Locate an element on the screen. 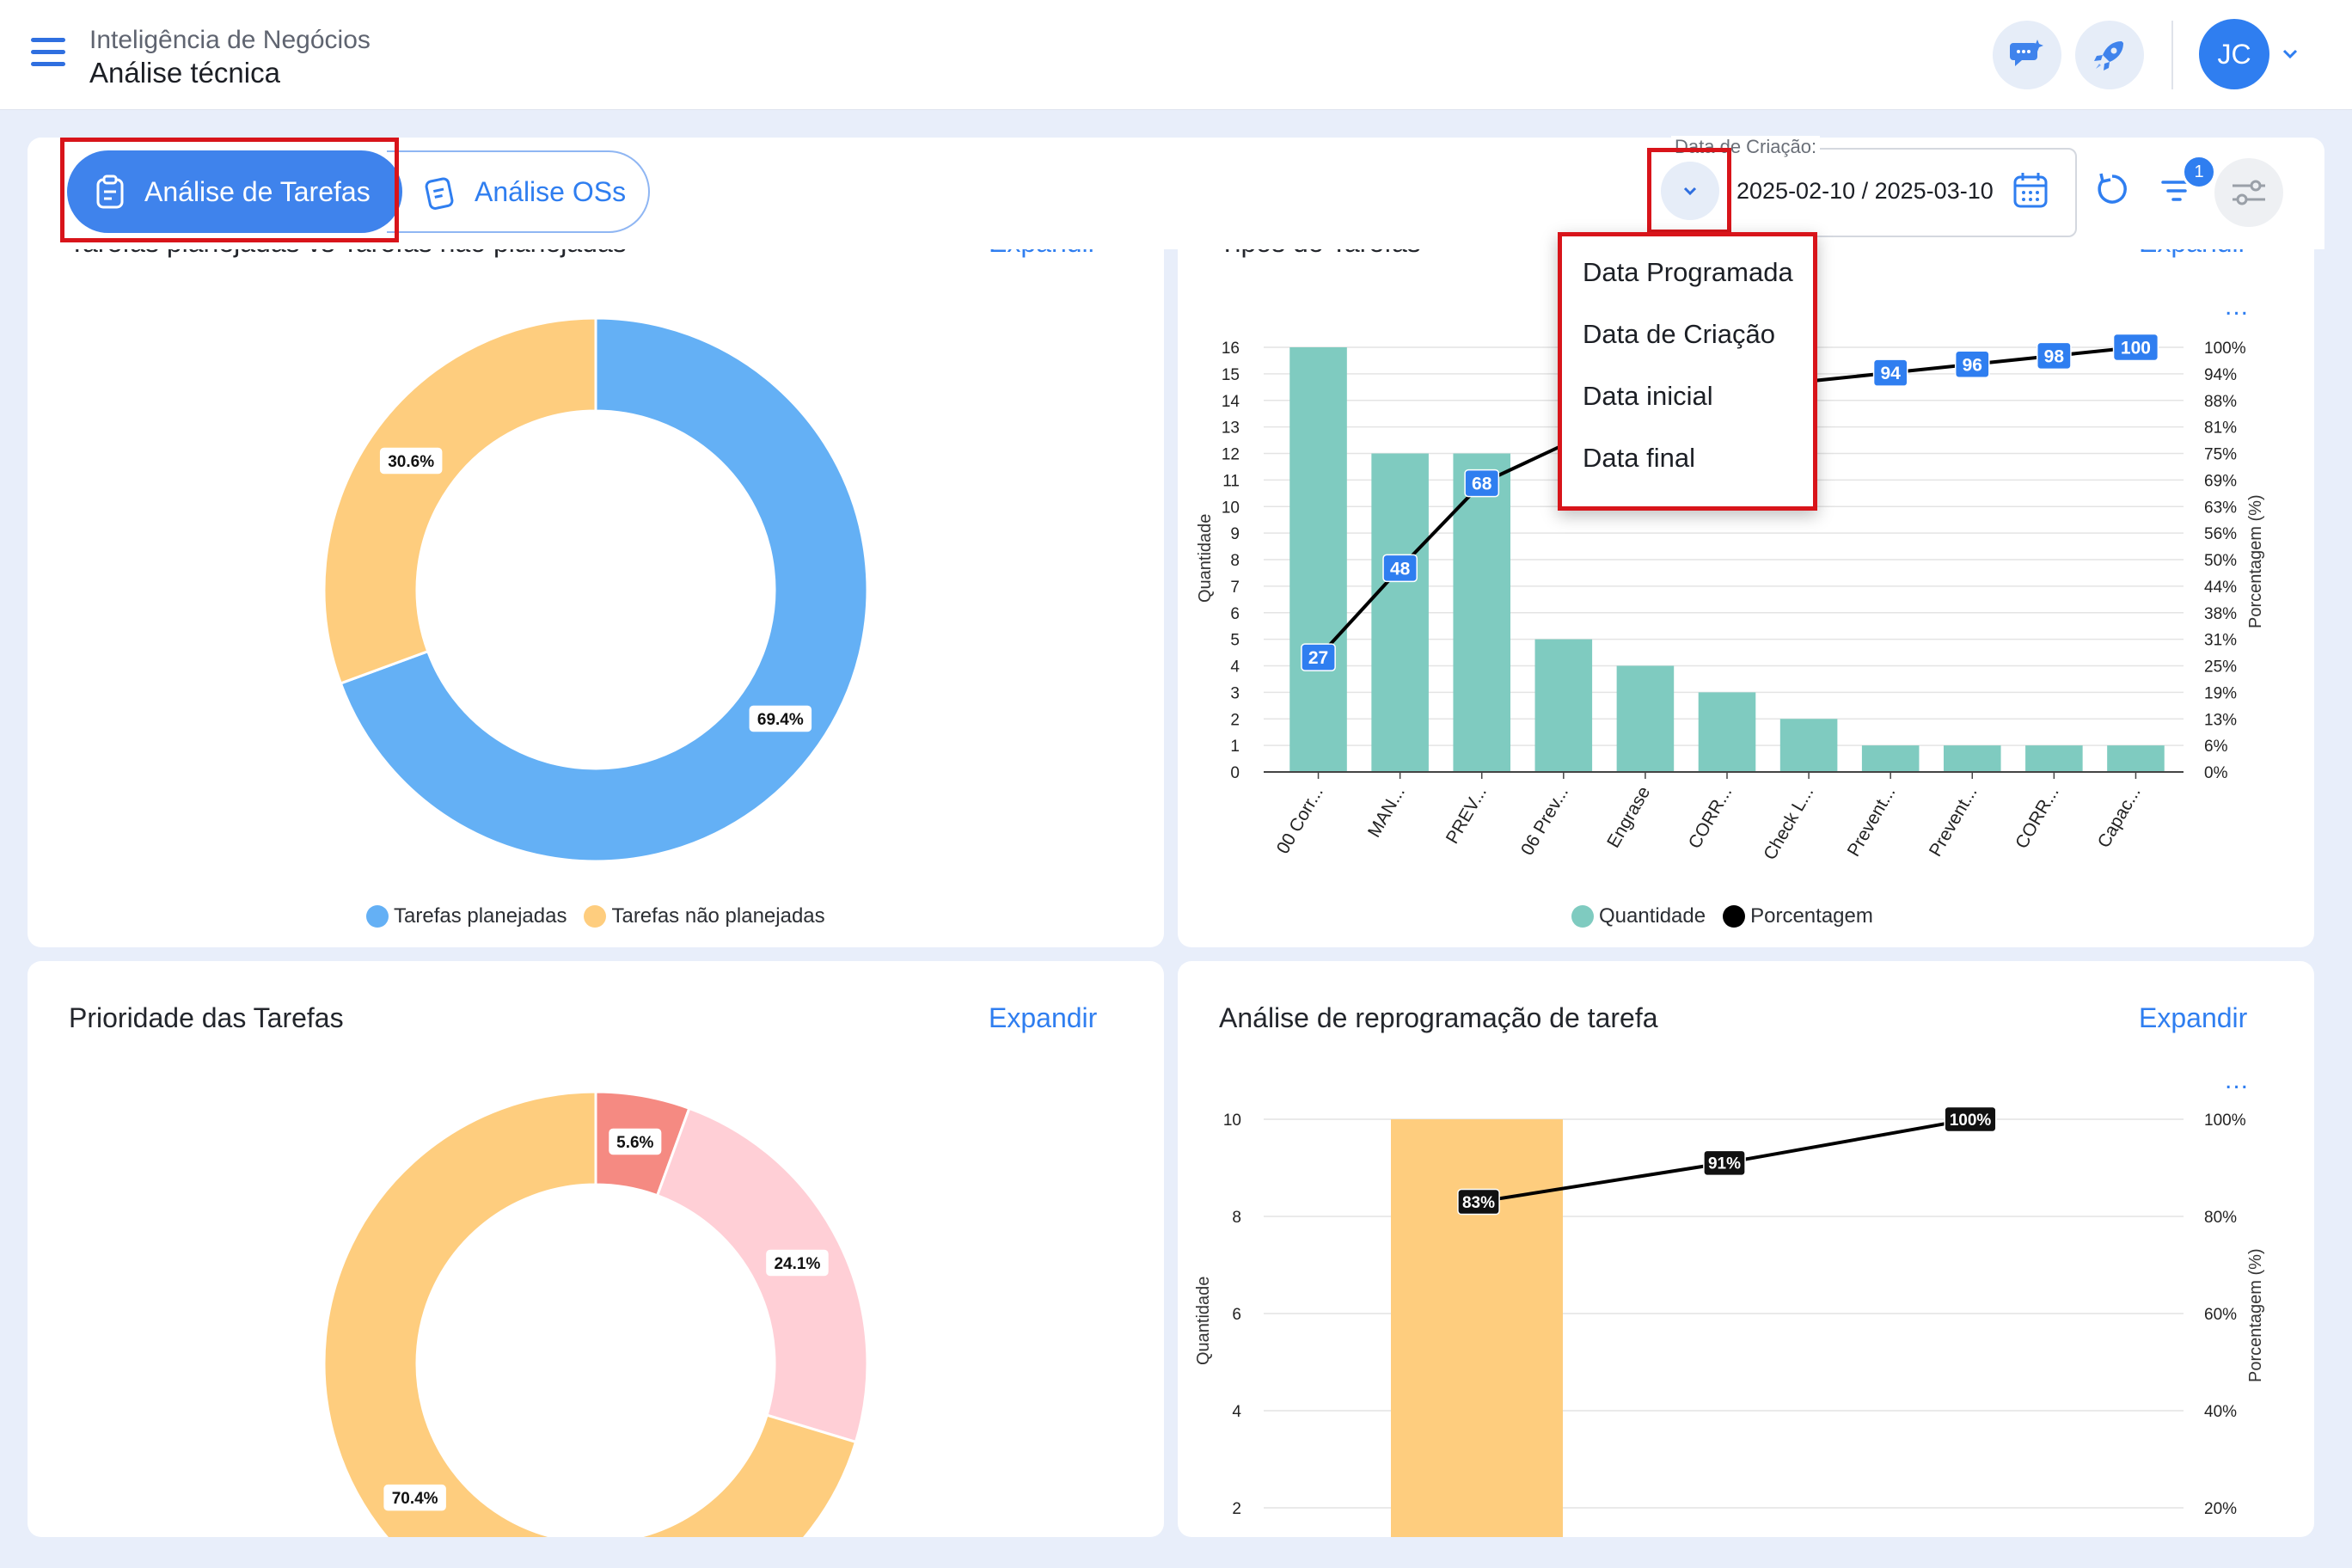  y-tick-label: 7 is located at coordinates (1235, 588).